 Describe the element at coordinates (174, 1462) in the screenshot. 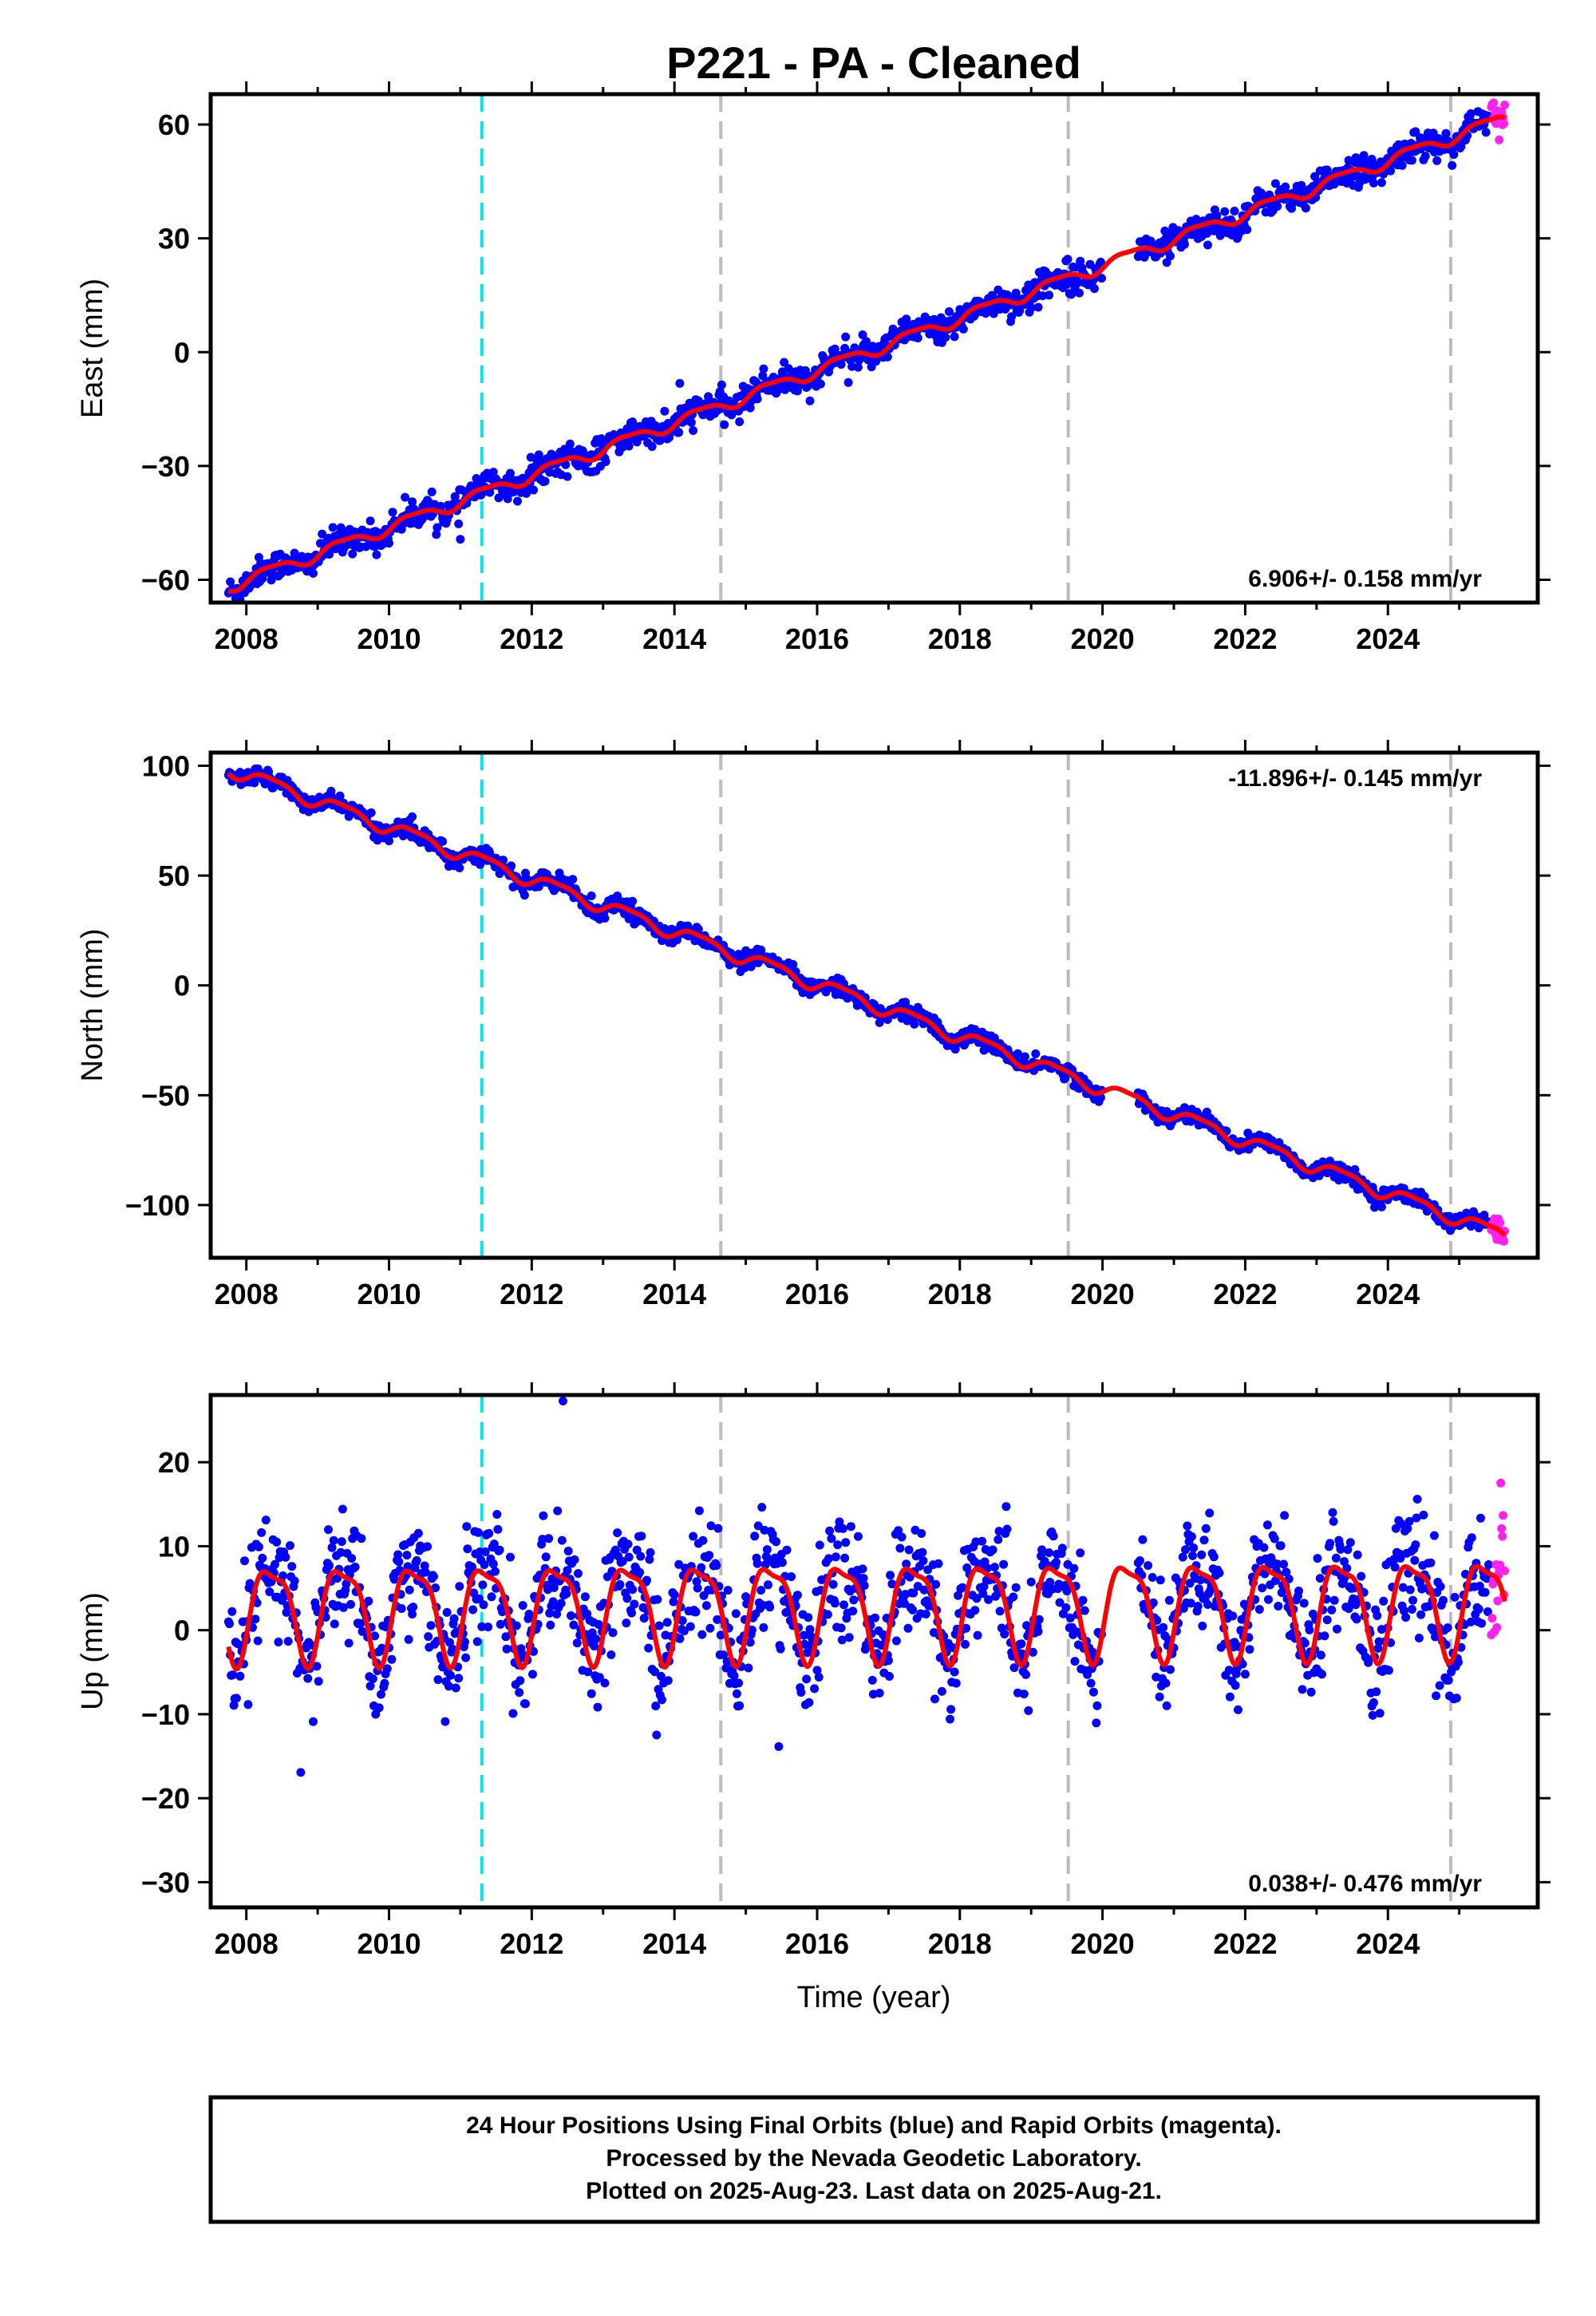

I see `y-tick-label: 20` at that location.